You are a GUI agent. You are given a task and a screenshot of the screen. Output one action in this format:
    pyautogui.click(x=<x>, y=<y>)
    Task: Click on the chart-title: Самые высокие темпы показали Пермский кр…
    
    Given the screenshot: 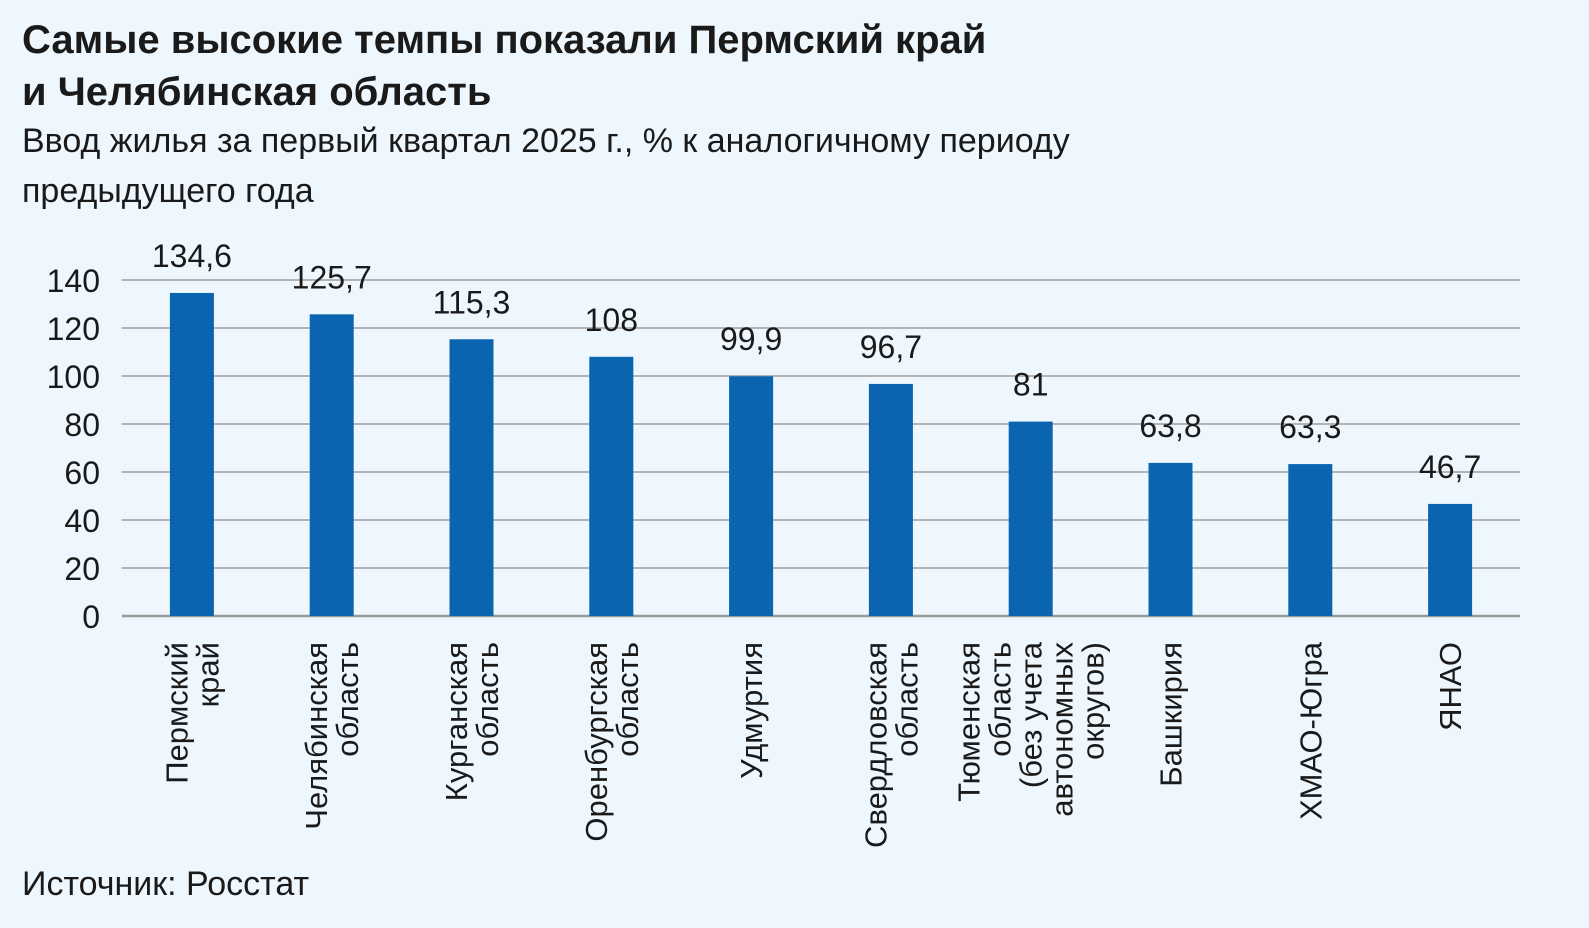 What is the action you would take?
    pyautogui.click(x=722, y=66)
    